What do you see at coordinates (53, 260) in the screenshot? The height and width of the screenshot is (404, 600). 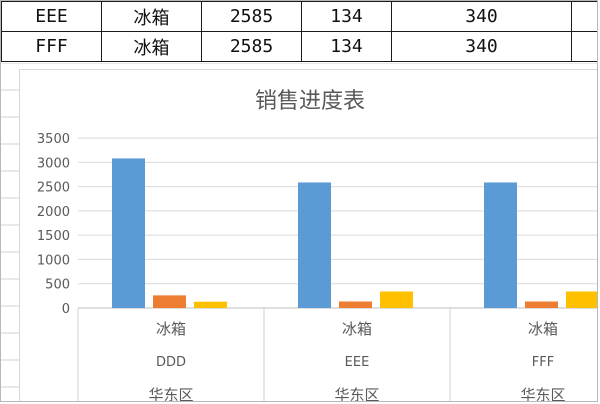 I see `y-tick-label: 1000` at bounding box center [53, 260].